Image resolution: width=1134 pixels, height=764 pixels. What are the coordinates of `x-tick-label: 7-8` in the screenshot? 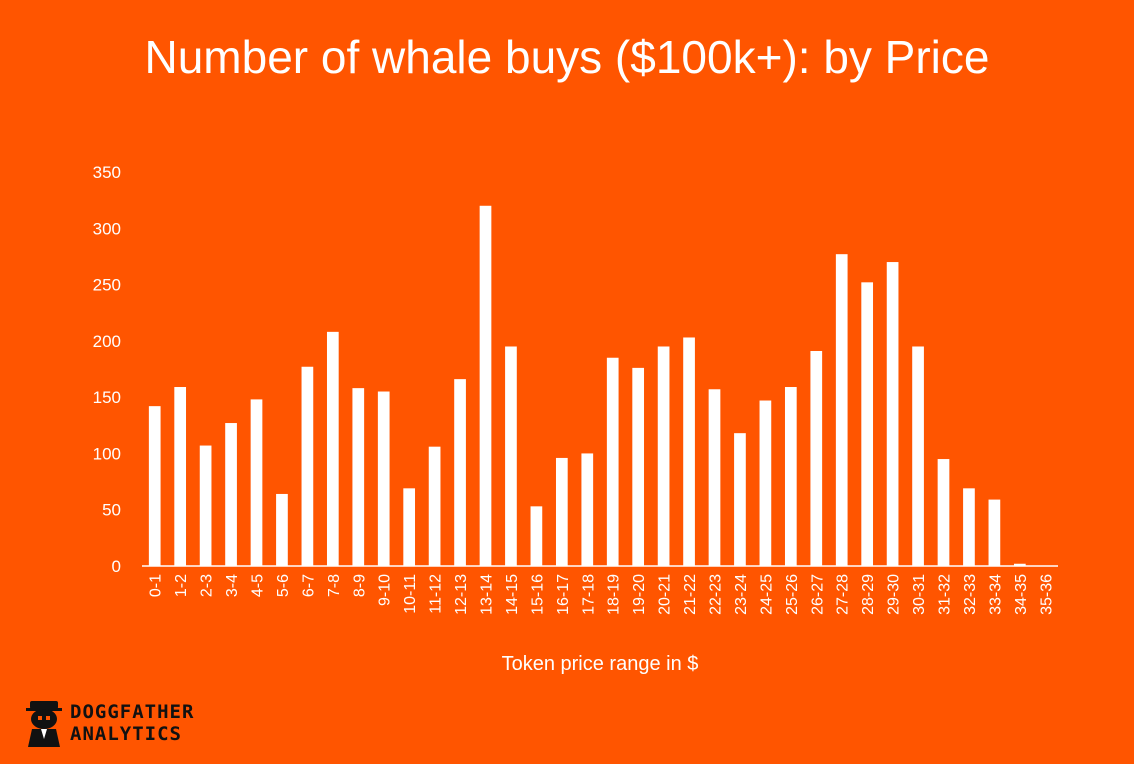 It's located at (334, 585).